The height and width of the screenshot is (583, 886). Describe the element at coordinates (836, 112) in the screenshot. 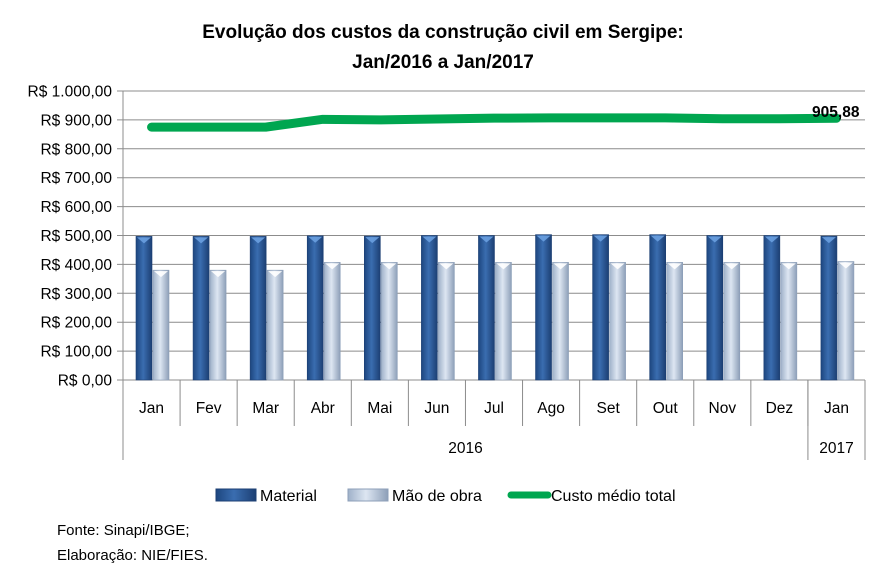

I see `data-label: 905,88` at that location.